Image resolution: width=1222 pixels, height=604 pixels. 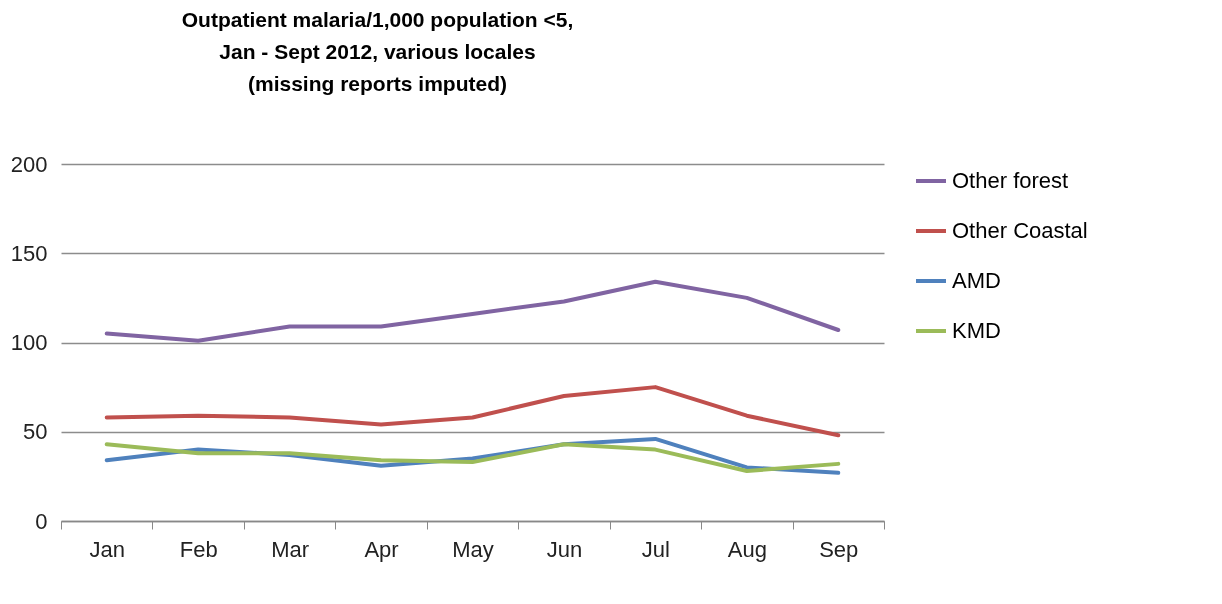 What do you see at coordinates (381, 549) in the screenshot?
I see `x-tick-label: Apr` at bounding box center [381, 549].